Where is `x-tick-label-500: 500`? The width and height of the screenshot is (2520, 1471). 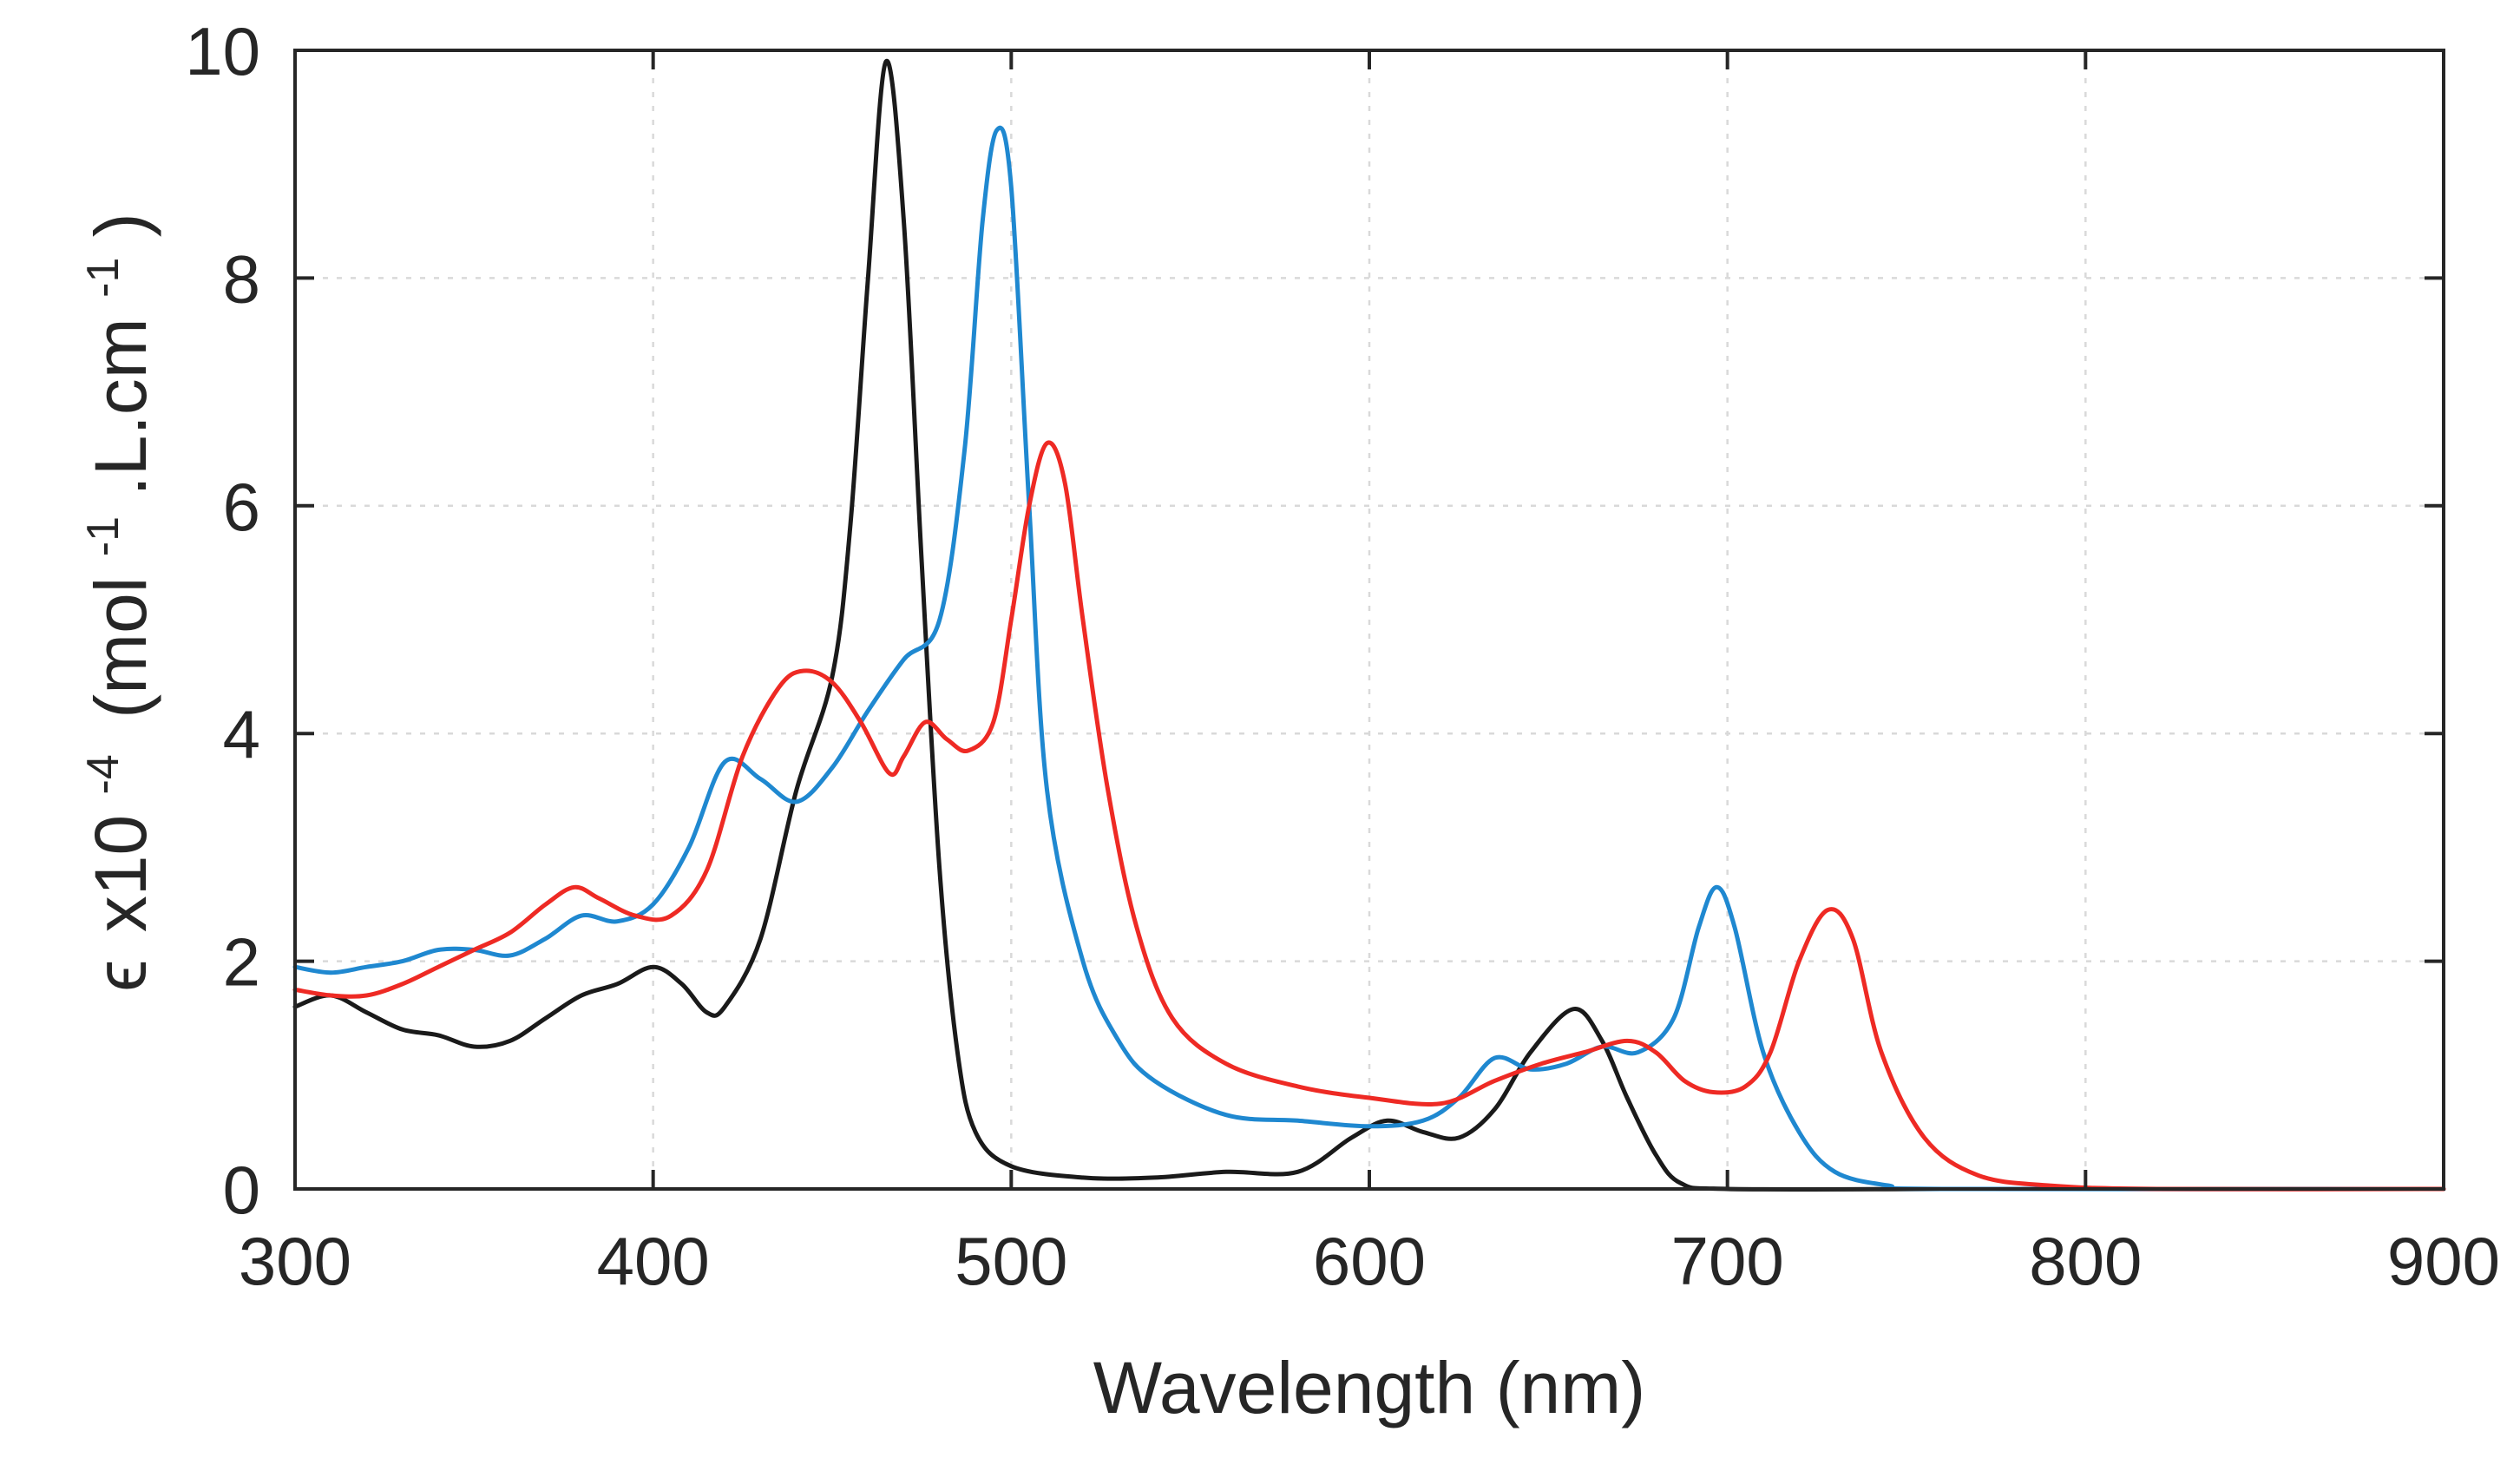 x-tick-label-500: 500 is located at coordinates (1011, 1261).